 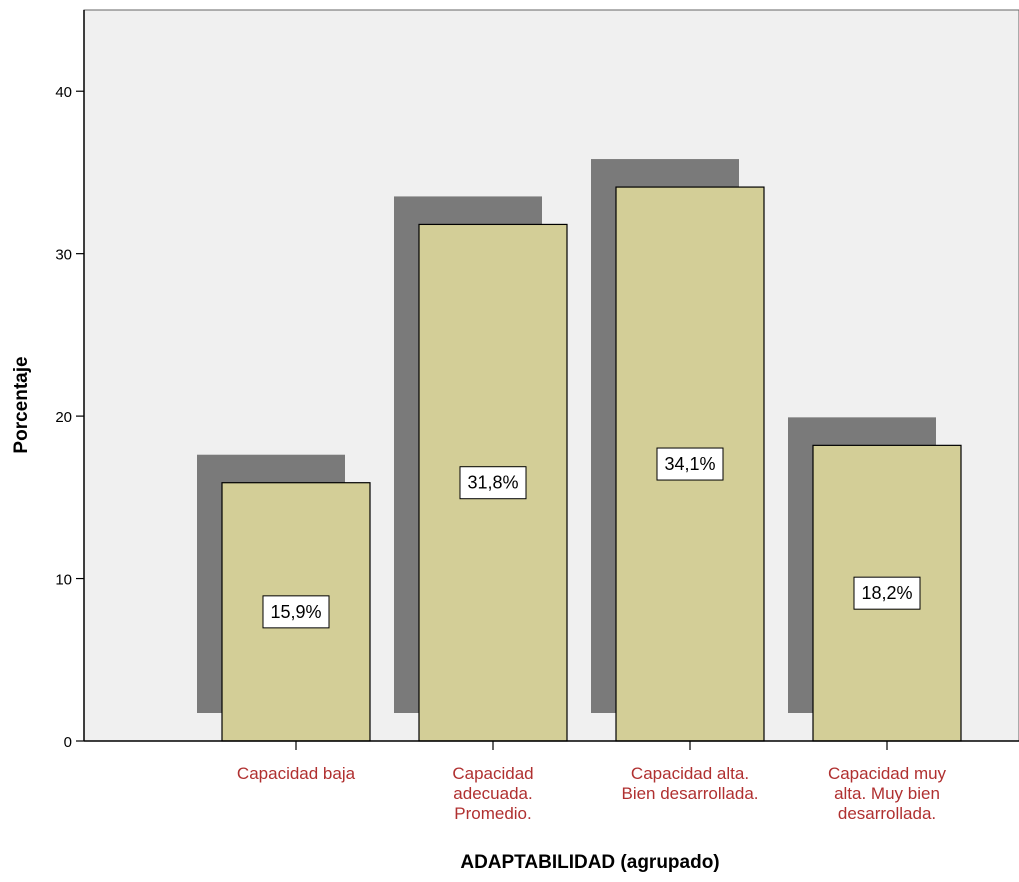 What do you see at coordinates (21, 404) in the screenshot?
I see `y-axis-title: Porcentaje` at bounding box center [21, 404].